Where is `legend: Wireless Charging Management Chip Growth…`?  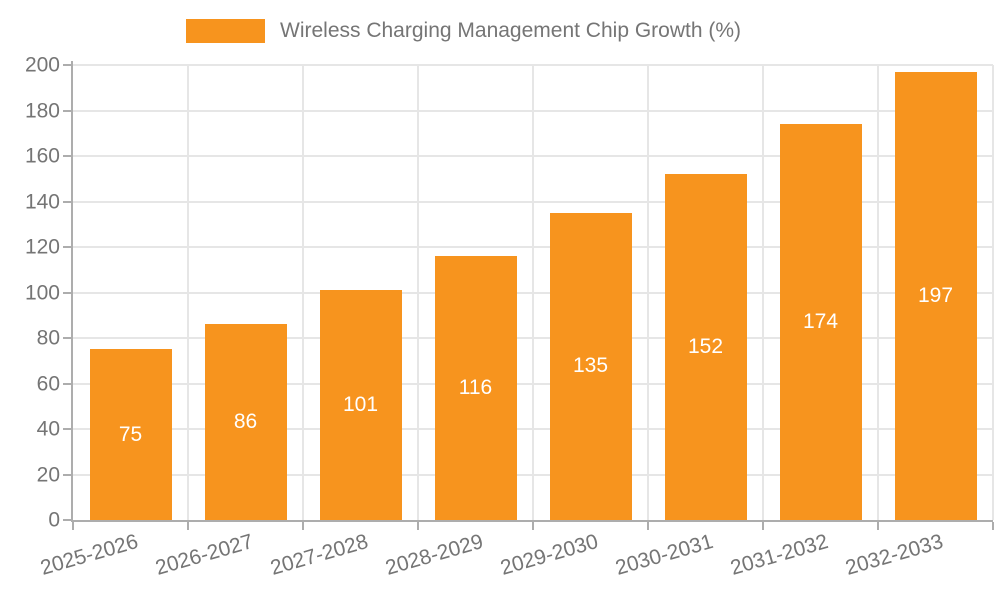 legend: Wireless Charging Management Chip Growth… is located at coordinates (463, 31).